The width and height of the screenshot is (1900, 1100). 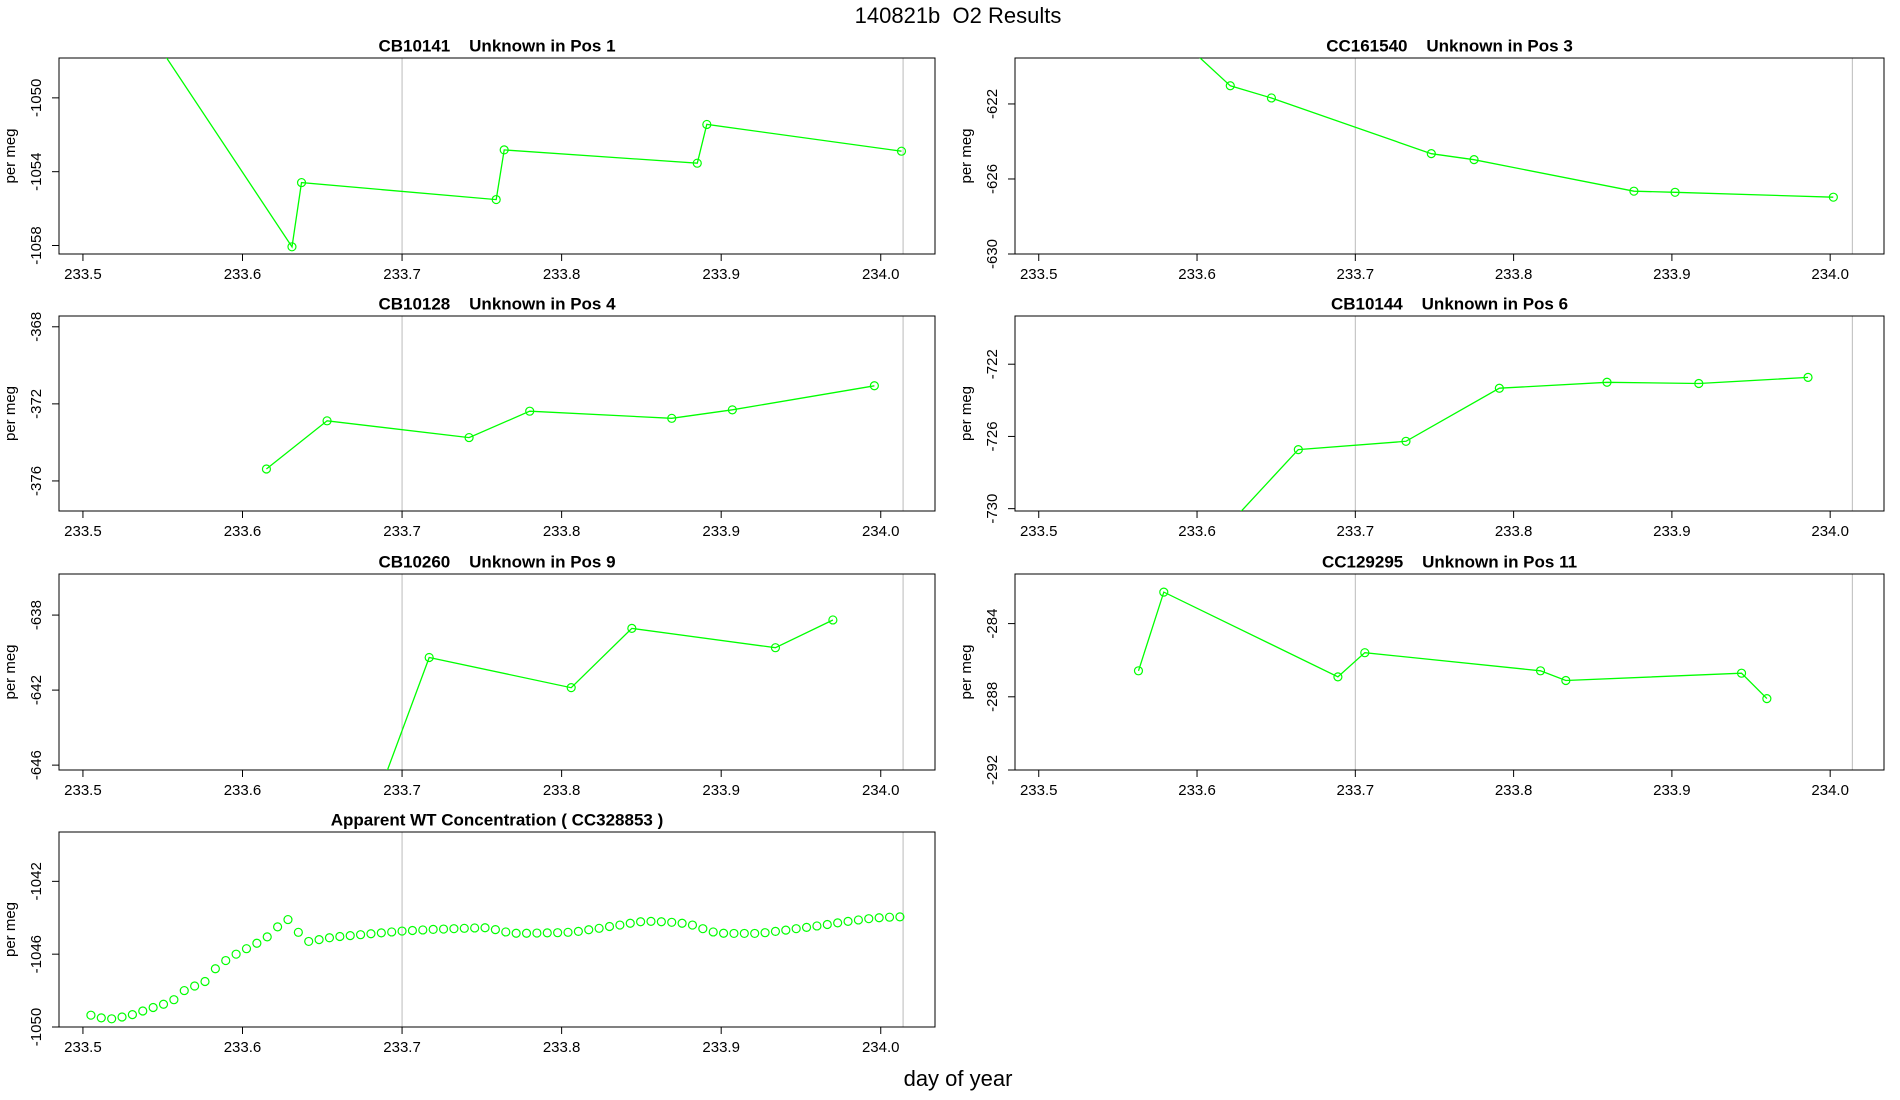 What do you see at coordinates (1449, 45) in the screenshot?
I see `panel-title: CC161540 Unknown in Pos 3` at bounding box center [1449, 45].